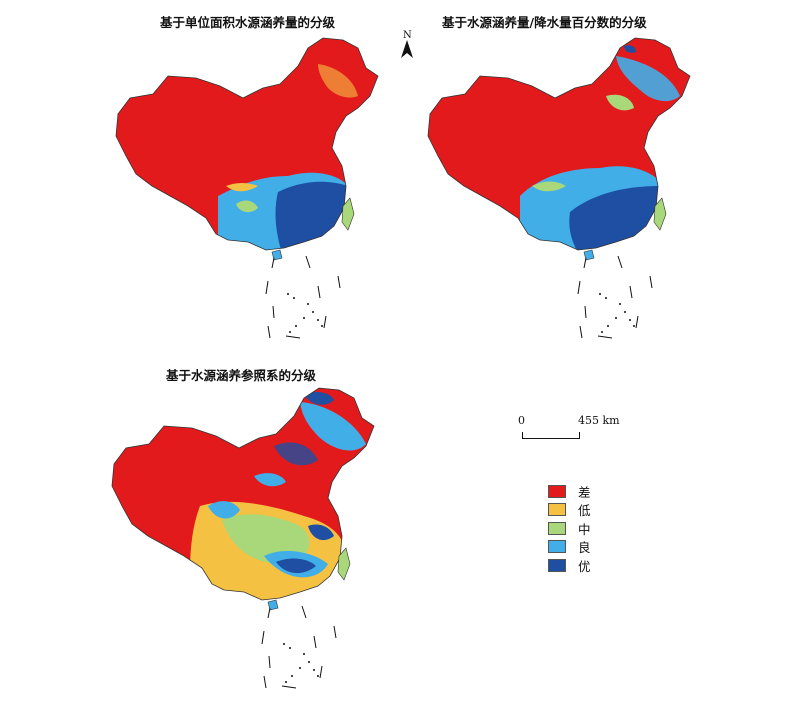  What do you see at coordinates (569, 565) in the screenshot?
I see `legend-item: 优` at bounding box center [569, 565].